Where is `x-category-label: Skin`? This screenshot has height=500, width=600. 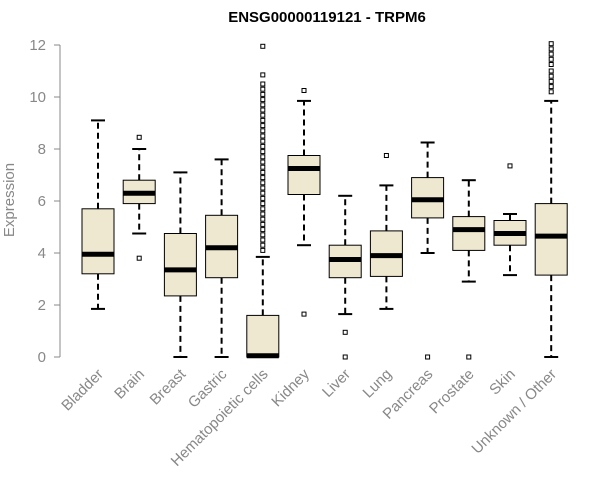
x-category-label: Skin is located at coordinates (502, 382).